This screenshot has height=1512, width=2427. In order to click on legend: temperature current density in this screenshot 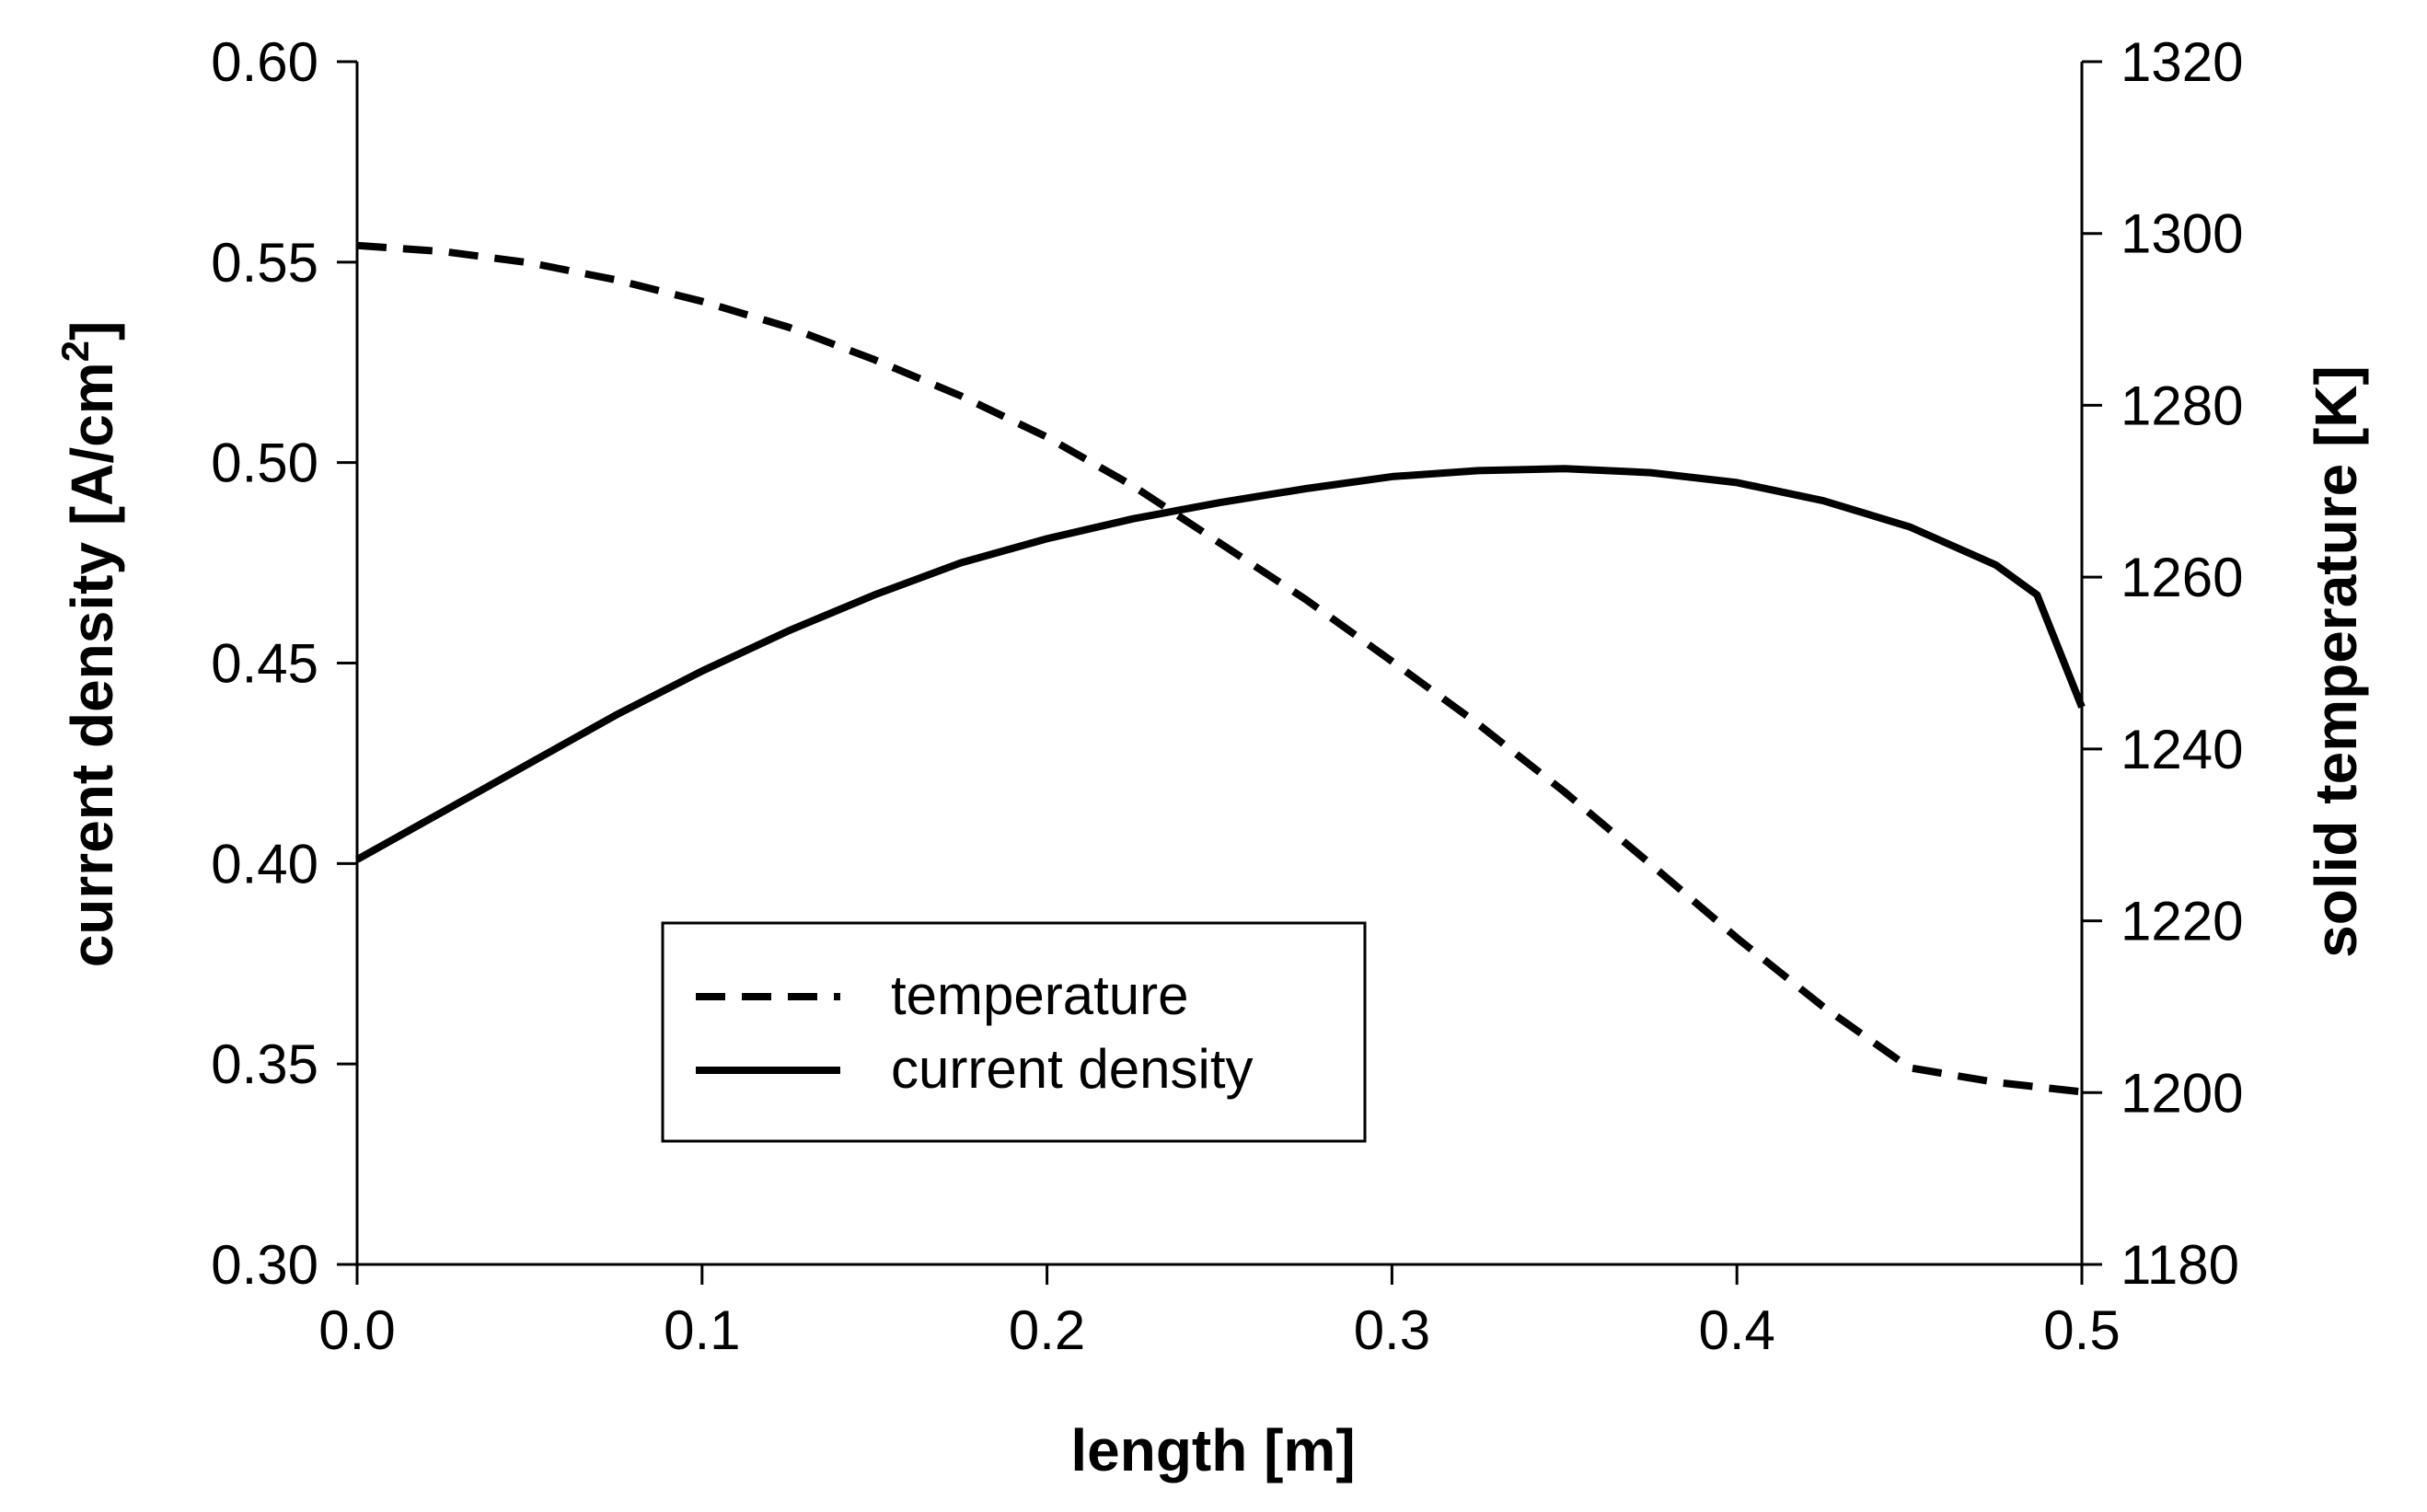, I will do `click(1014, 1032)`.